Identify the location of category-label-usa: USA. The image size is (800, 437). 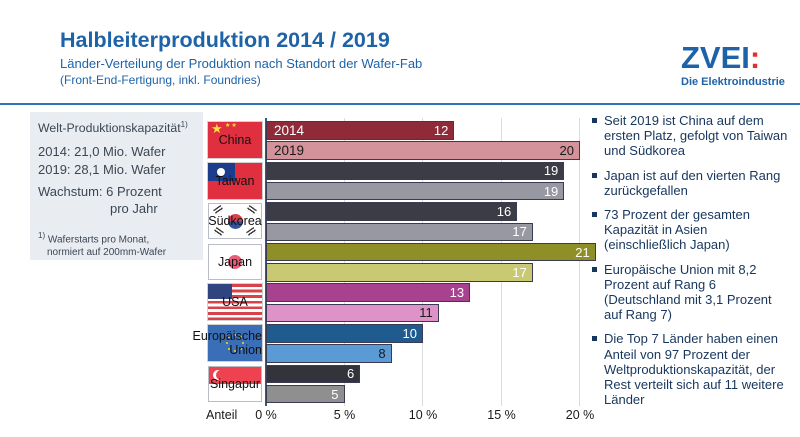
(226, 302).